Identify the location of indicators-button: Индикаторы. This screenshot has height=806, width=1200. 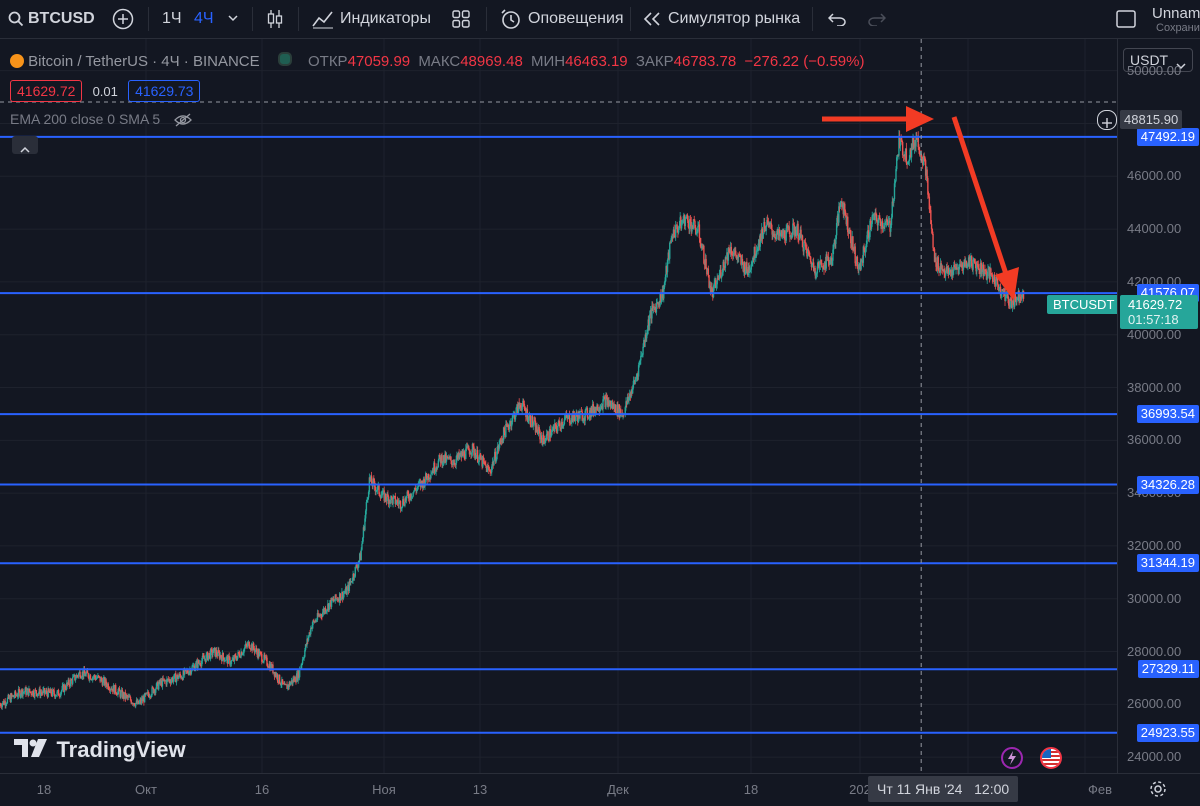
(371, 19).